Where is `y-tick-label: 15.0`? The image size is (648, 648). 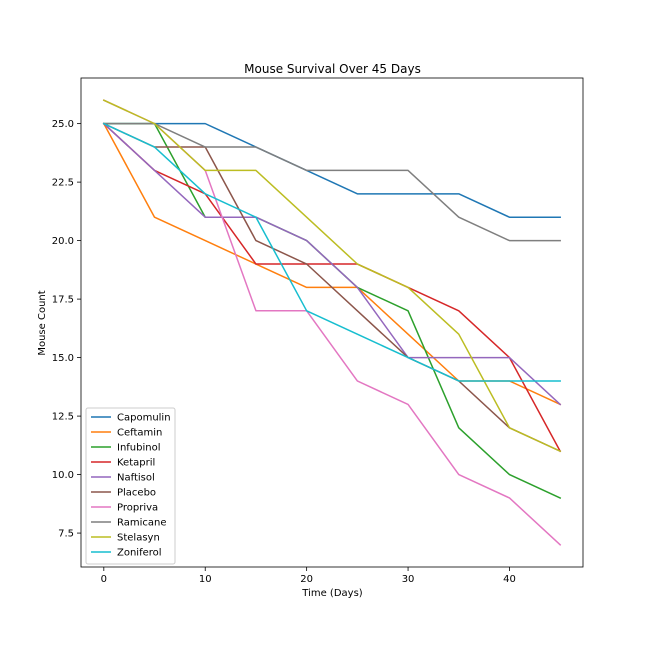
y-tick-label: 15.0 is located at coordinates (63, 358).